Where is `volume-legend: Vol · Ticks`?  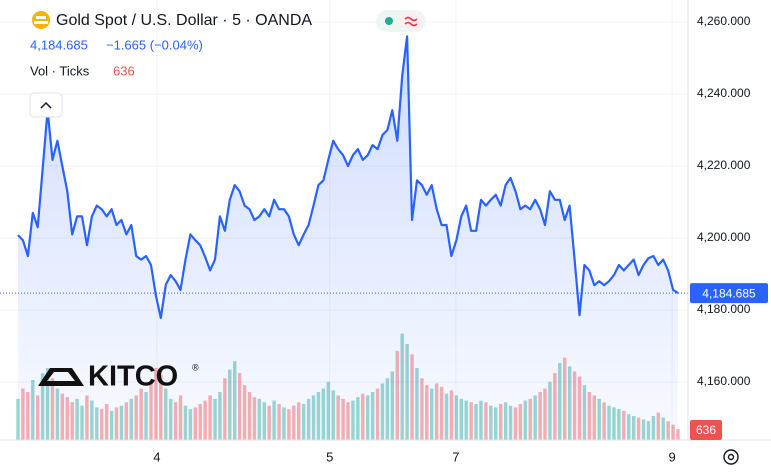
volume-legend: Vol · Ticks is located at coordinates (60, 70).